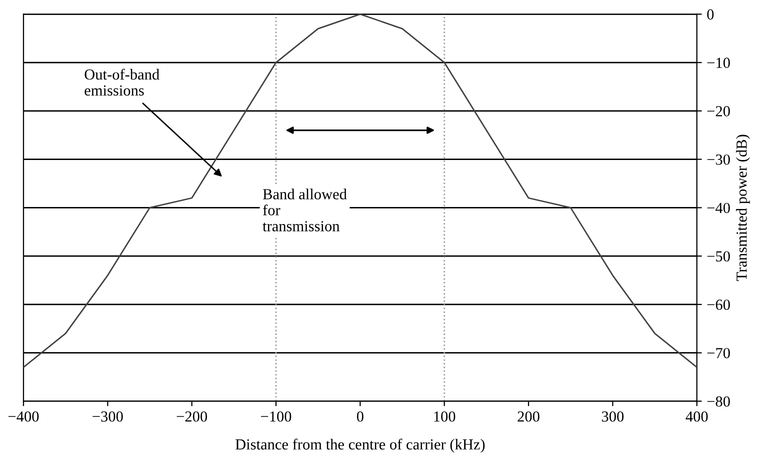 The width and height of the screenshot is (783, 472). What do you see at coordinates (529, 416) in the screenshot?
I see `x-tick-label: 200` at bounding box center [529, 416].